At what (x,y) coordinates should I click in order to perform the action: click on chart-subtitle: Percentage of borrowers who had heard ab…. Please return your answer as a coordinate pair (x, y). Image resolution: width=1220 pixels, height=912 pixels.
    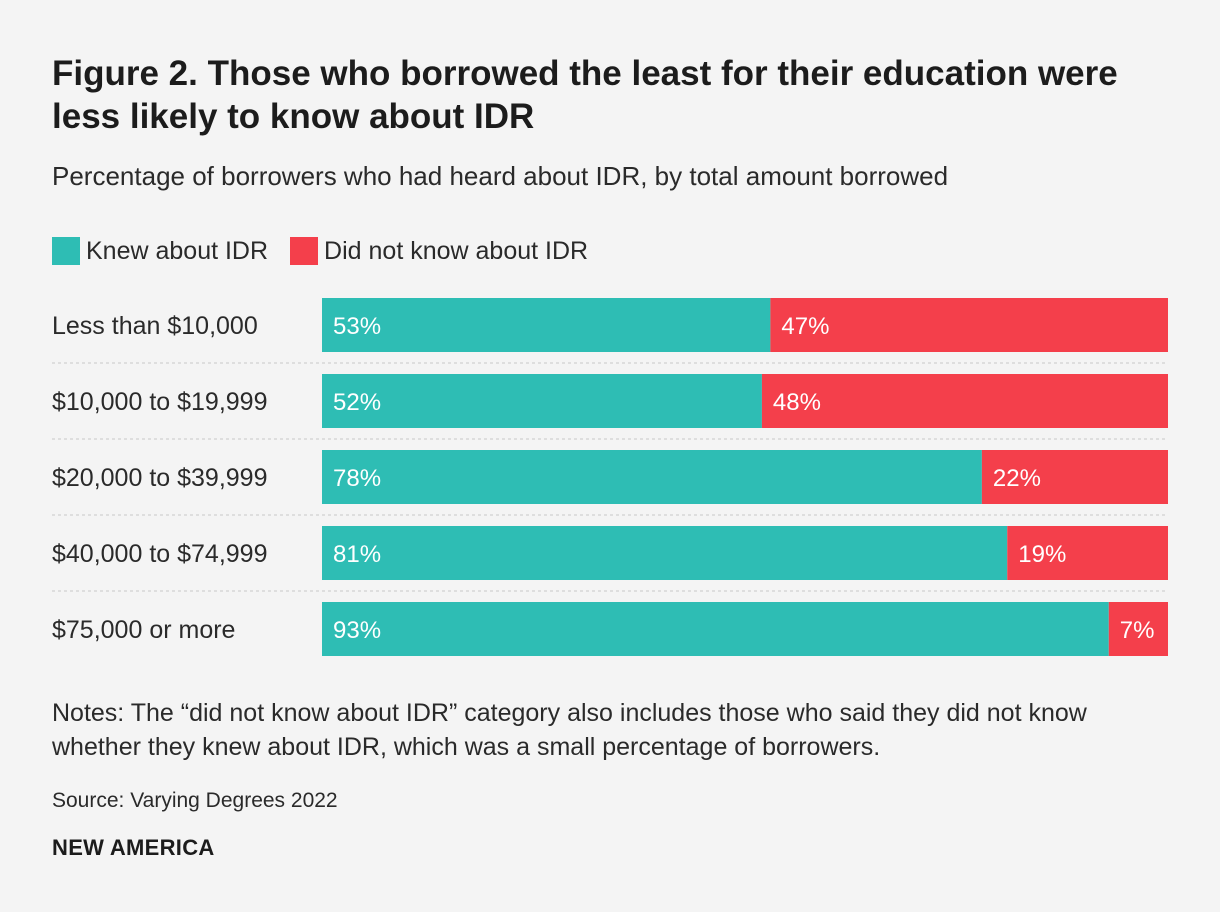
    Looking at the image, I should click on (500, 176).